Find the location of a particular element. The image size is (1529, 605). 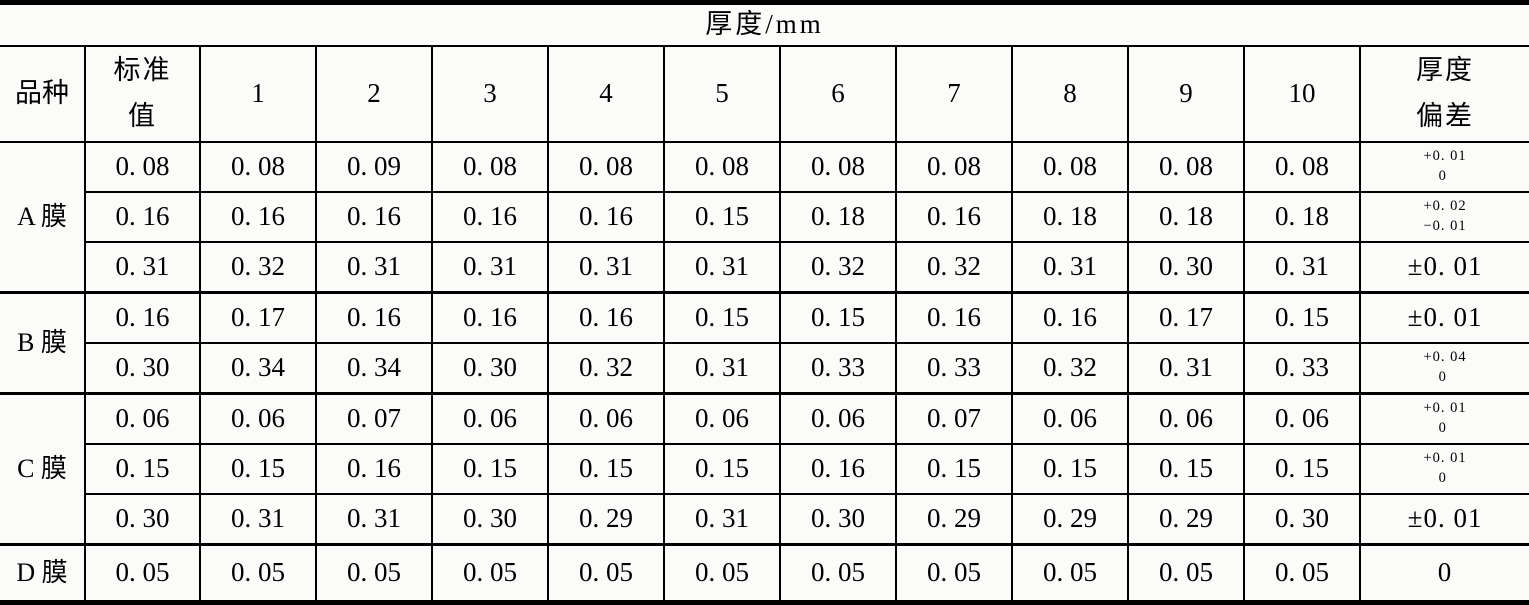

measurement-cell-6: 0. 08 is located at coordinates (838, 167).